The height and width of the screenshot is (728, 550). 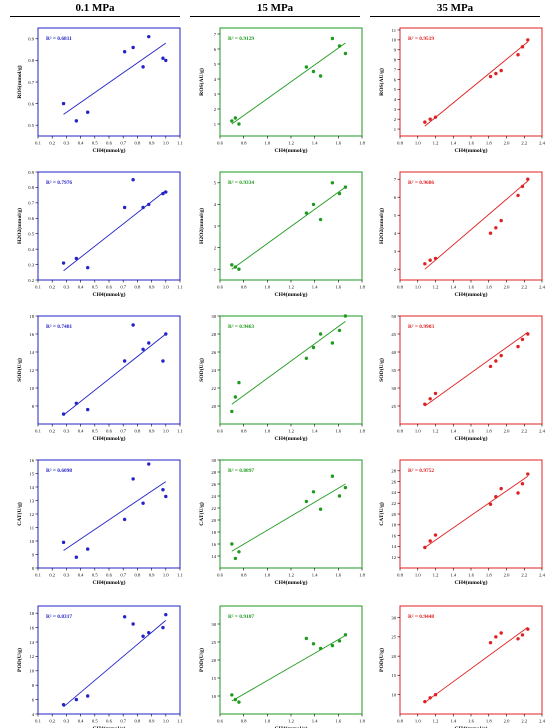 What do you see at coordinates (166, 143) in the screenshot?
I see `x-tick-label: 1.0` at bounding box center [166, 143].